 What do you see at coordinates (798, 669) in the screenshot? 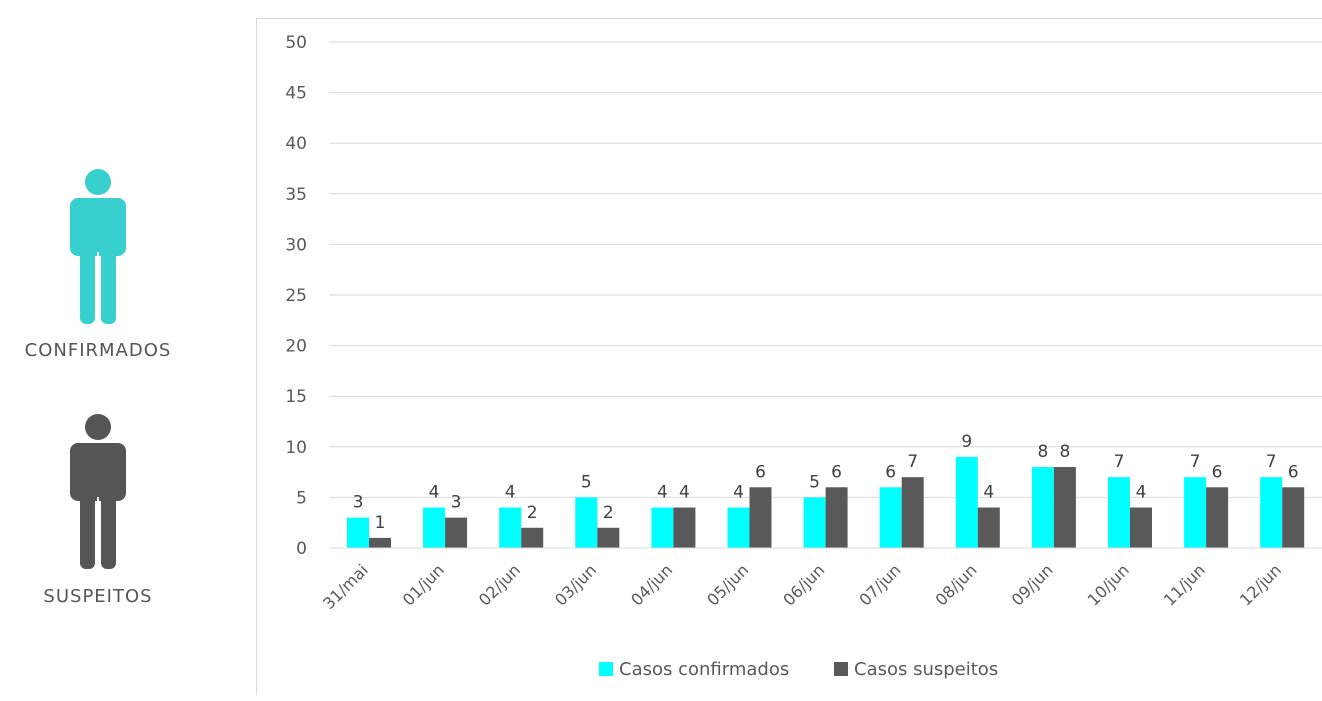
I see `legend: Casos confirmados Casos suspeitos` at bounding box center [798, 669].